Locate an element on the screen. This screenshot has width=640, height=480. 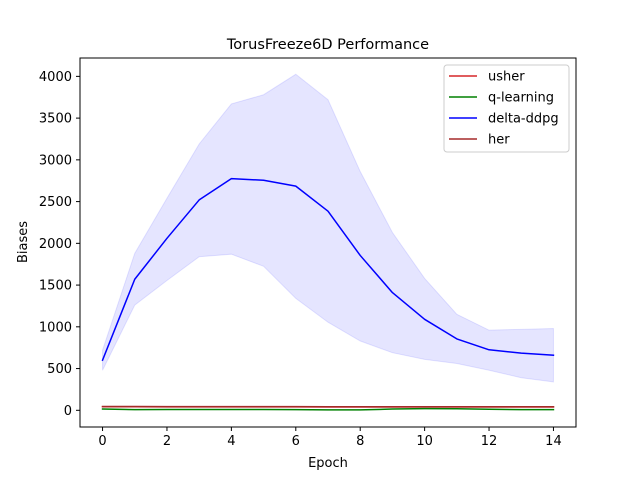
y-tick-label: 2000 is located at coordinates (55, 244).